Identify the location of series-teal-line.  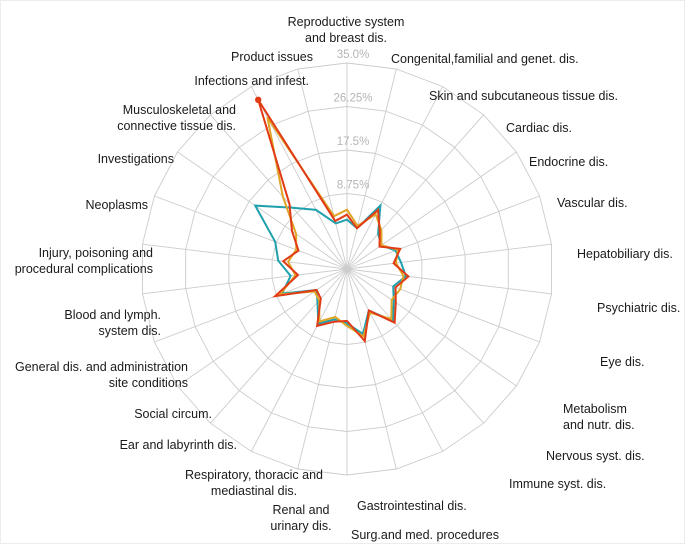
(330, 269).